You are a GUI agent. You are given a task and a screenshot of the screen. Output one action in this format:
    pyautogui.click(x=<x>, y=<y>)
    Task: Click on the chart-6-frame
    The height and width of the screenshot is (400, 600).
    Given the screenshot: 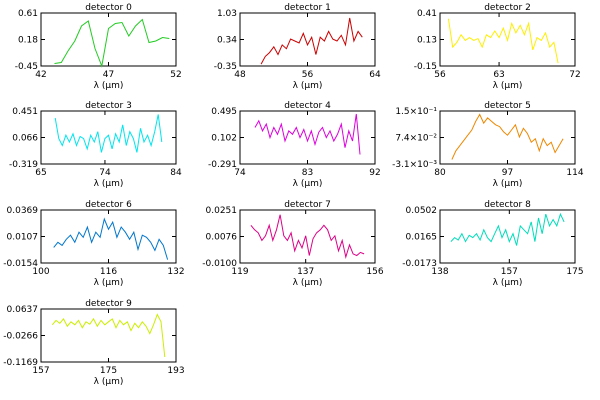 What is the action you would take?
    pyautogui.click(x=108, y=236)
    